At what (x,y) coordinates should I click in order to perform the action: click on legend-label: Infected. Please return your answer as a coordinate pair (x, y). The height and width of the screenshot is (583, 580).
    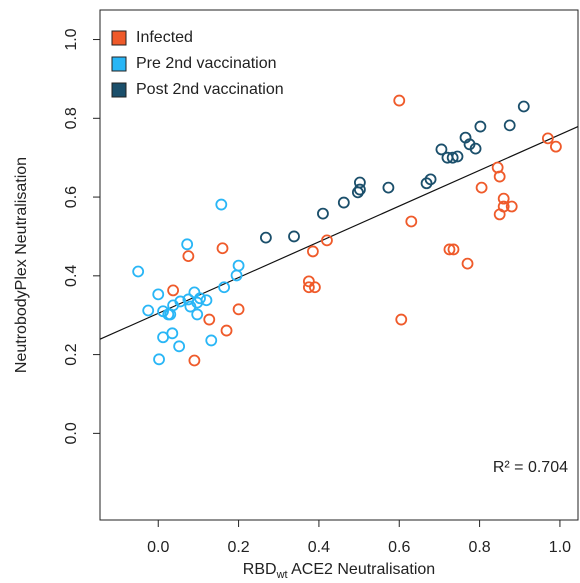
    Looking at the image, I should click on (164, 37).